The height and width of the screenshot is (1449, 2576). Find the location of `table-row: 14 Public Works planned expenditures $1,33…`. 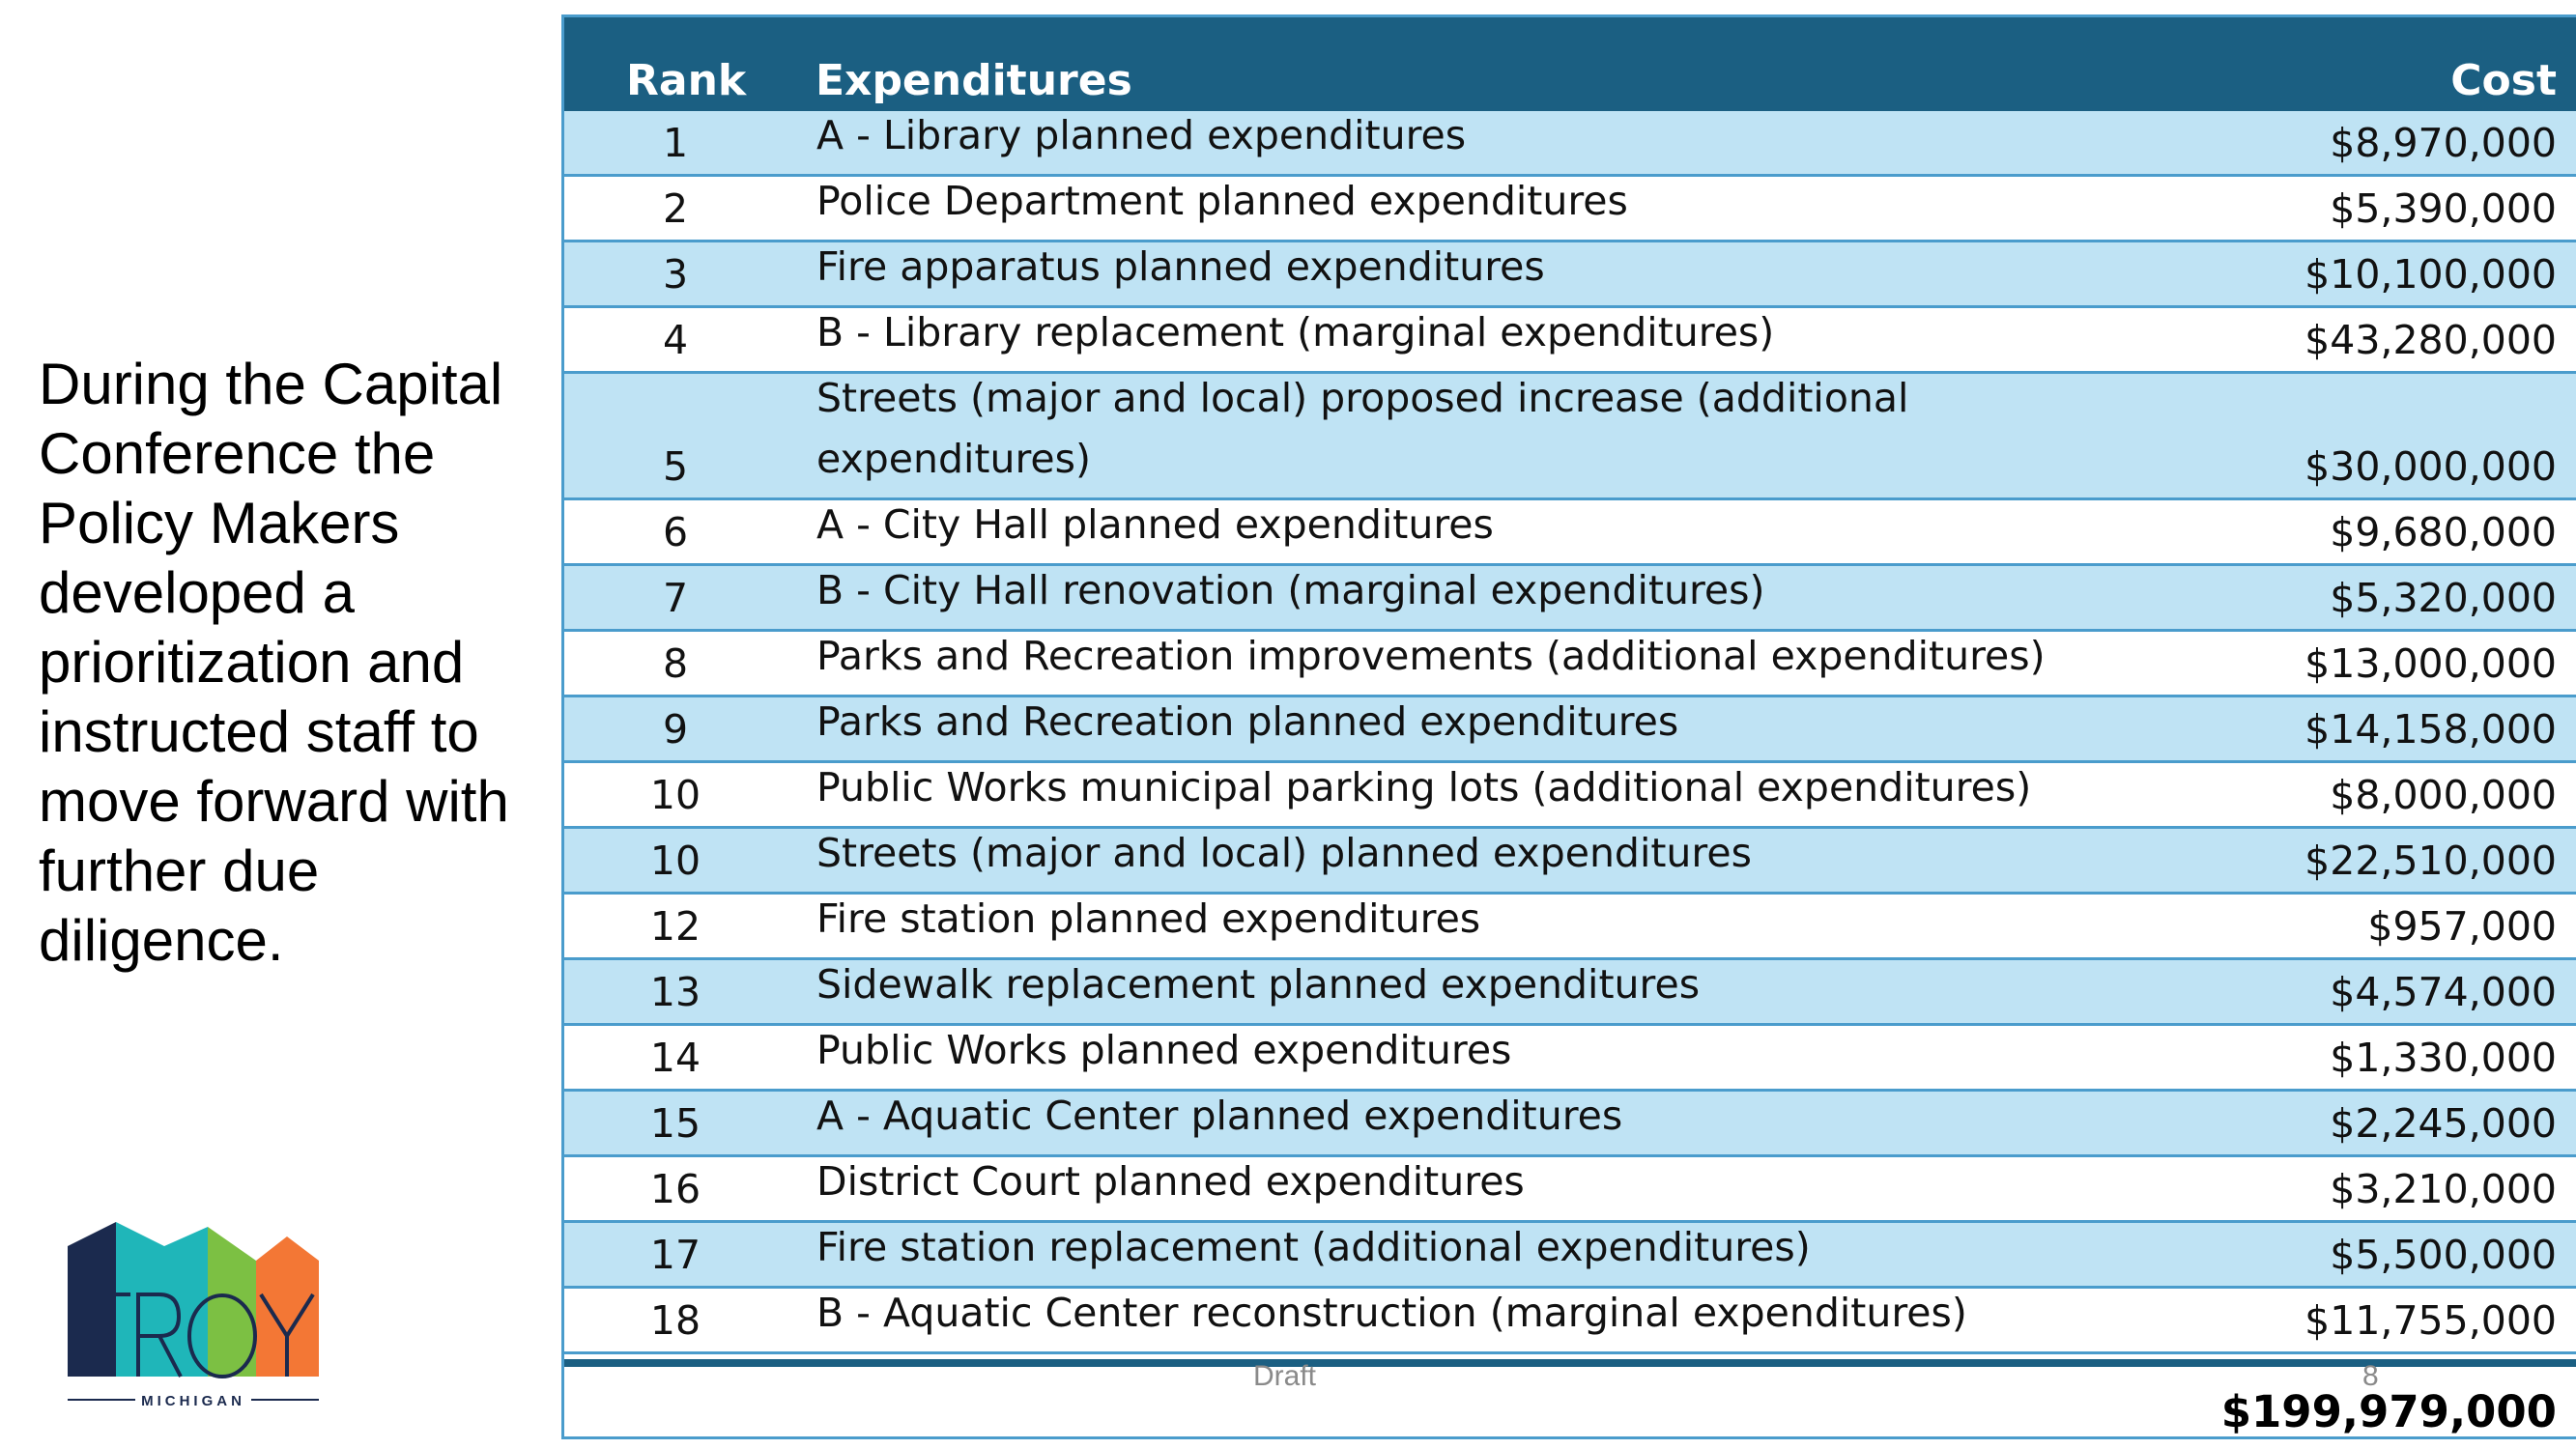

table-row: 14 Public Works planned expenditures $1,33… is located at coordinates (1570, 1059).